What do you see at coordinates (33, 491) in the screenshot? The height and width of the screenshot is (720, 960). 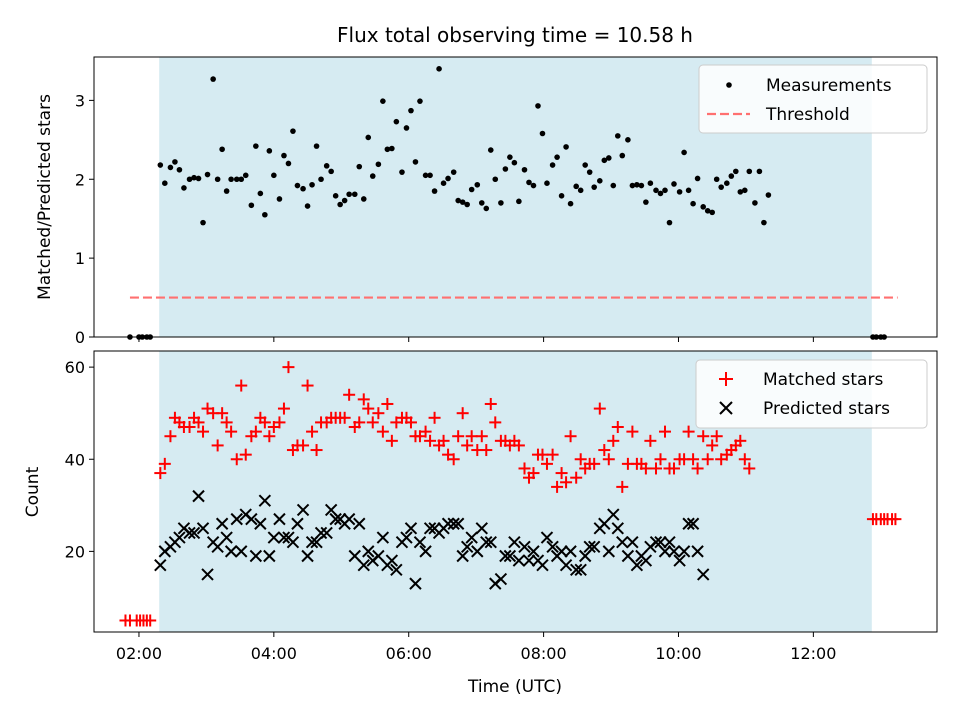 I see `bottom-y-axis-label: Count` at bounding box center [33, 491].